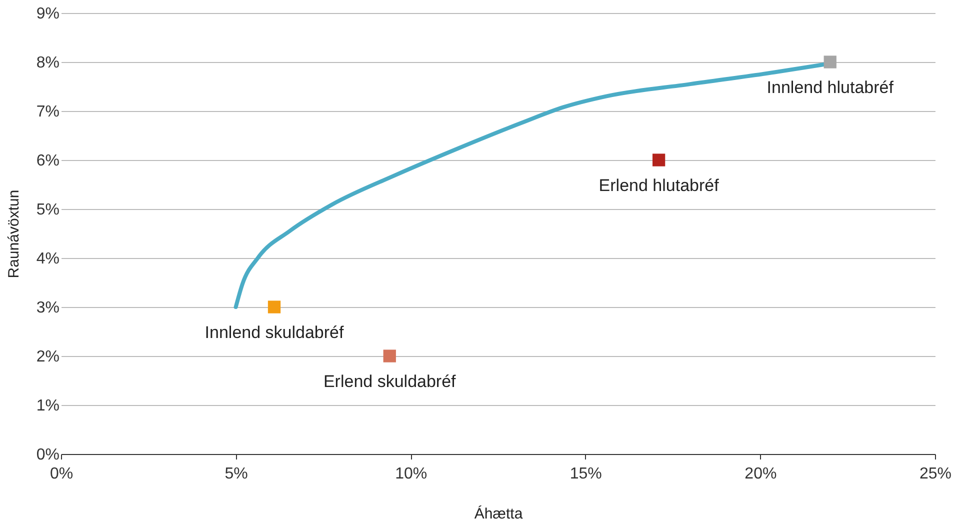 This screenshot has width=957, height=526. What do you see at coordinates (48, 112) in the screenshot?
I see `y-tick-label: 7%` at bounding box center [48, 112].